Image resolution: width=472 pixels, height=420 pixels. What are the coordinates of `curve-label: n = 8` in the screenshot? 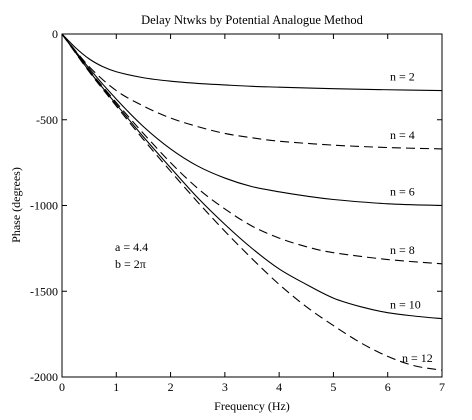 It's located at (402, 250).